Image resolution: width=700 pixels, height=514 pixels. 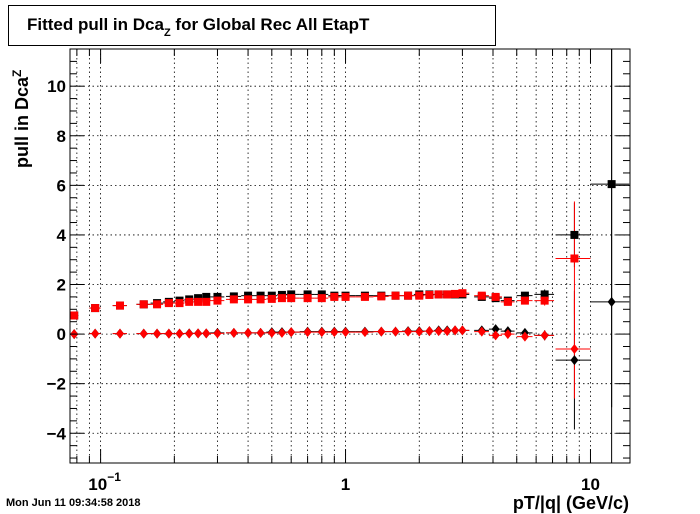 What do you see at coordinates (345, 484) in the screenshot?
I see `x-tick-label: 1` at bounding box center [345, 484].